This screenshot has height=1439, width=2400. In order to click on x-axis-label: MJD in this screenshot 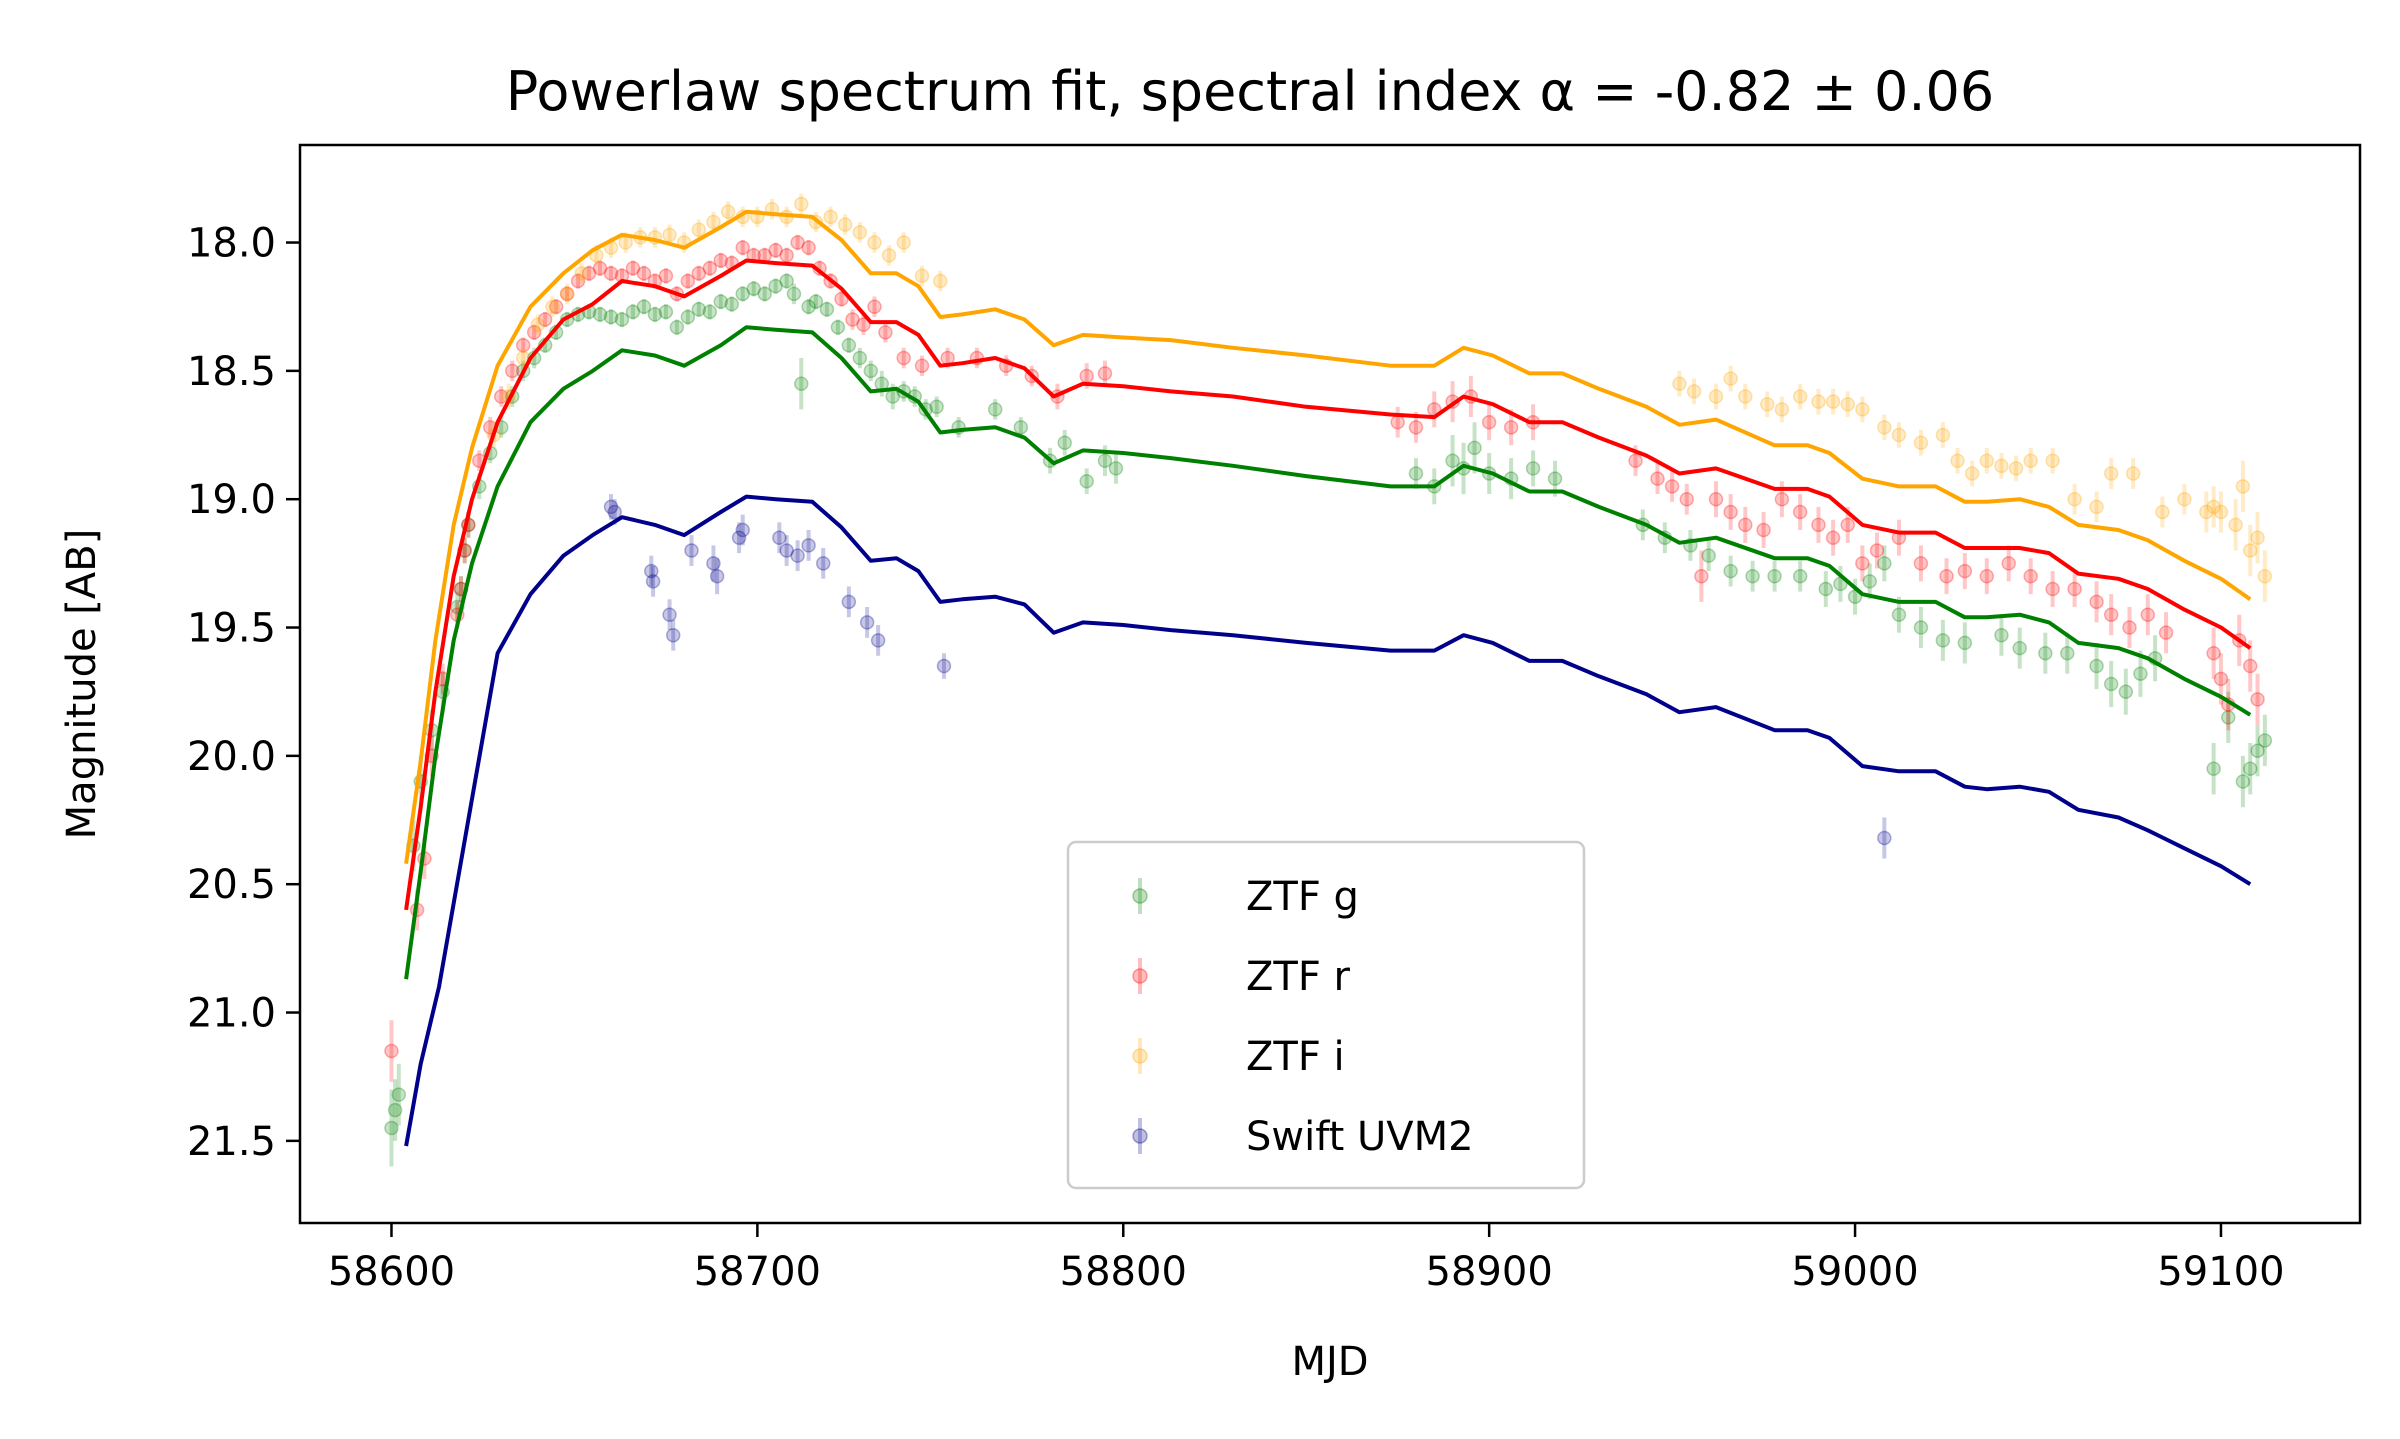, I will do `click(1329, 1362)`.